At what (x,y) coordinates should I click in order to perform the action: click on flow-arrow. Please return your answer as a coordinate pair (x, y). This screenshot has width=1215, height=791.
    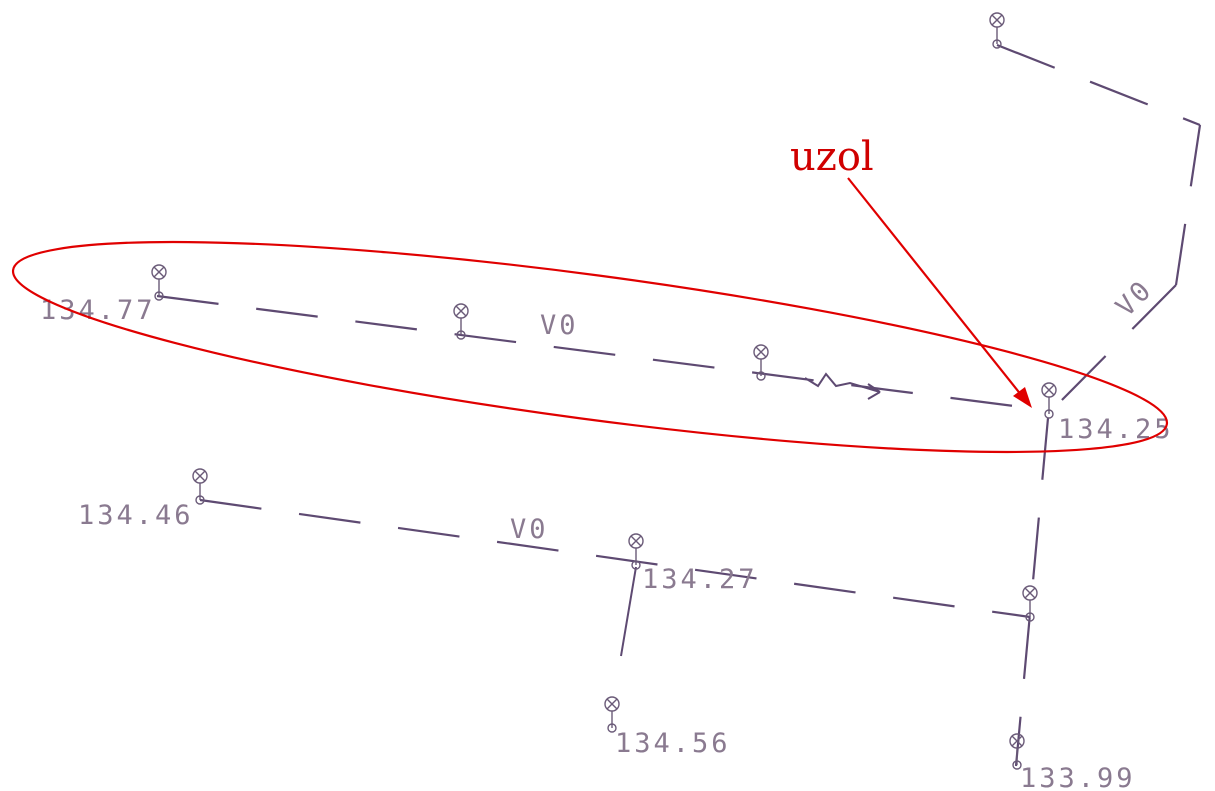
    Looking at the image, I should click on (874, 395).